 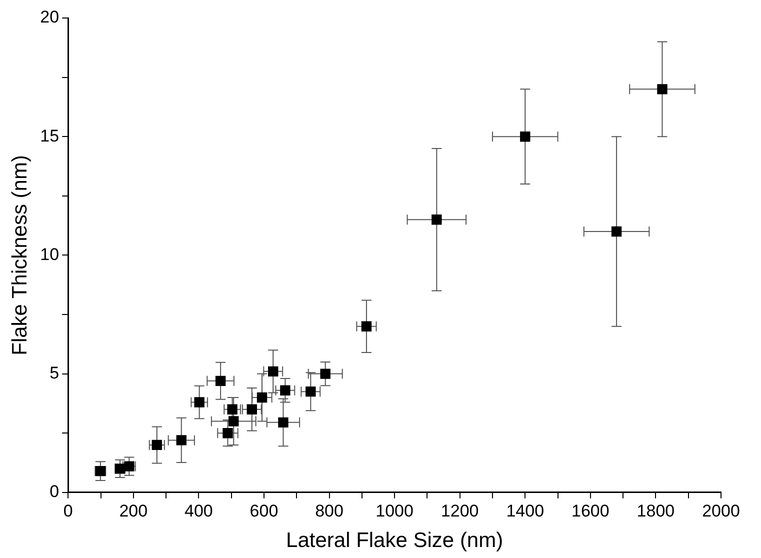 I want to click on y-tick-label: 0, so click(x=55, y=492).